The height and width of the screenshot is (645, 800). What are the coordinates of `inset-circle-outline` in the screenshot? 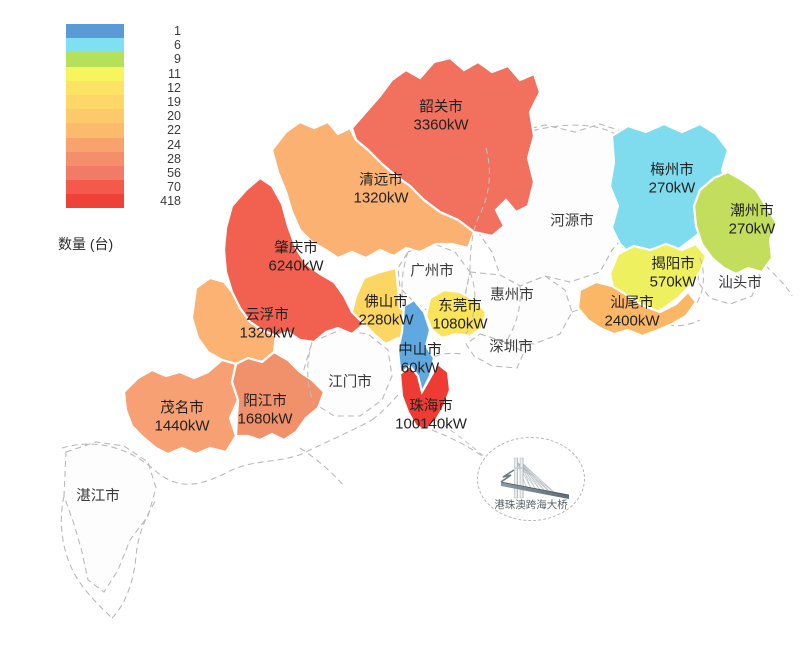 It's located at (531, 479).